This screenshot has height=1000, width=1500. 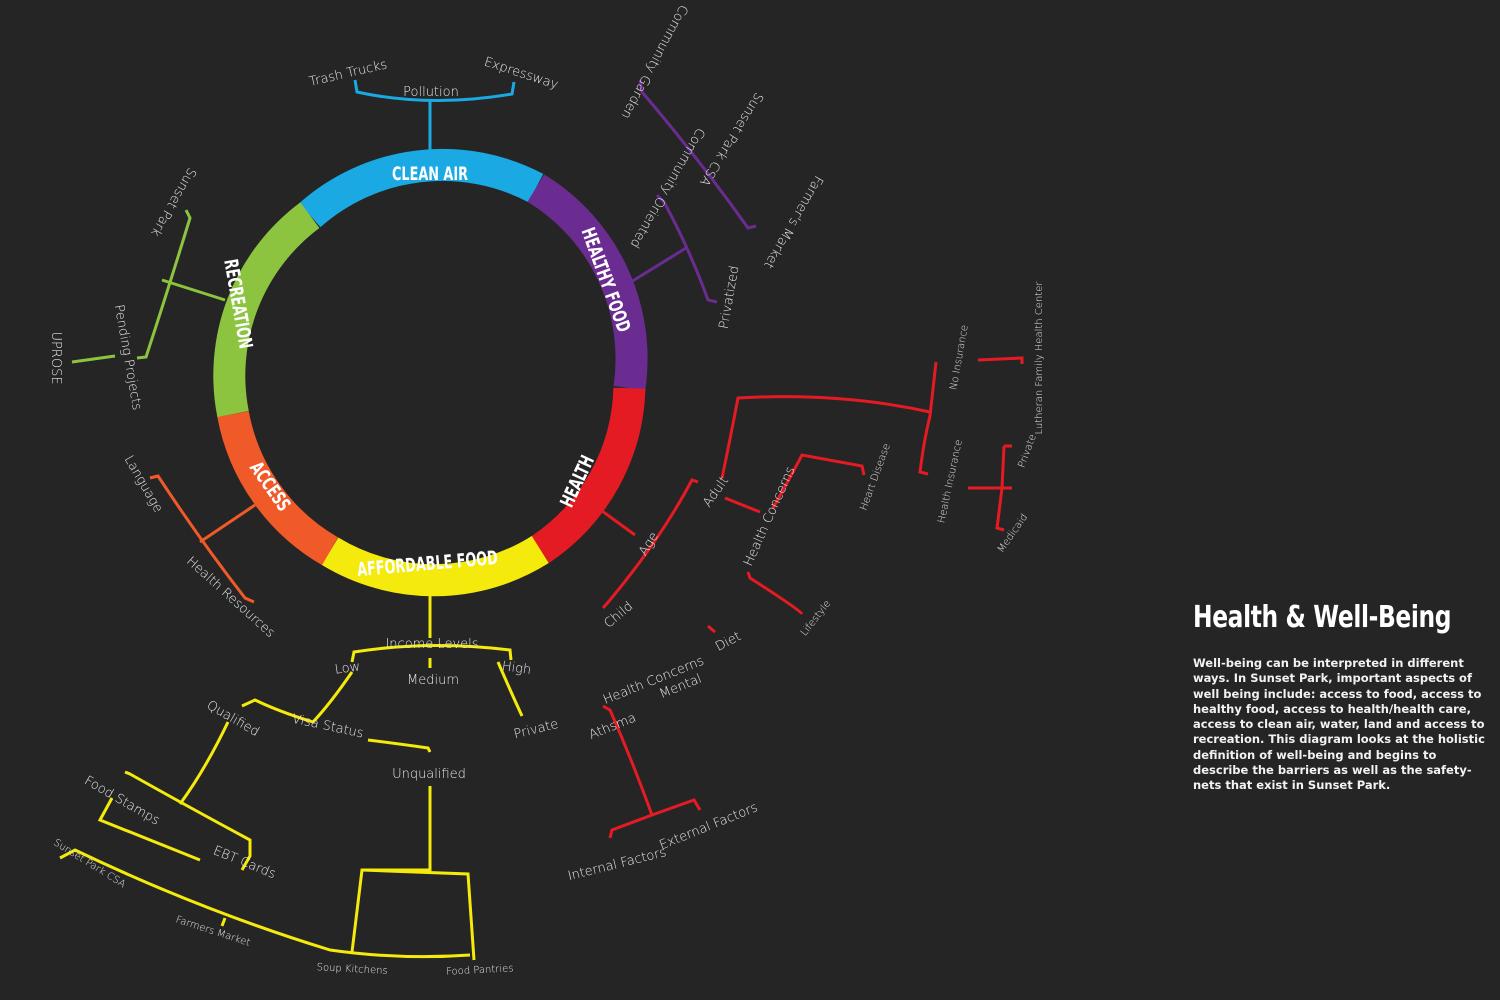 I want to click on ring-segment-affordable-food, so click(x=435, y=566).